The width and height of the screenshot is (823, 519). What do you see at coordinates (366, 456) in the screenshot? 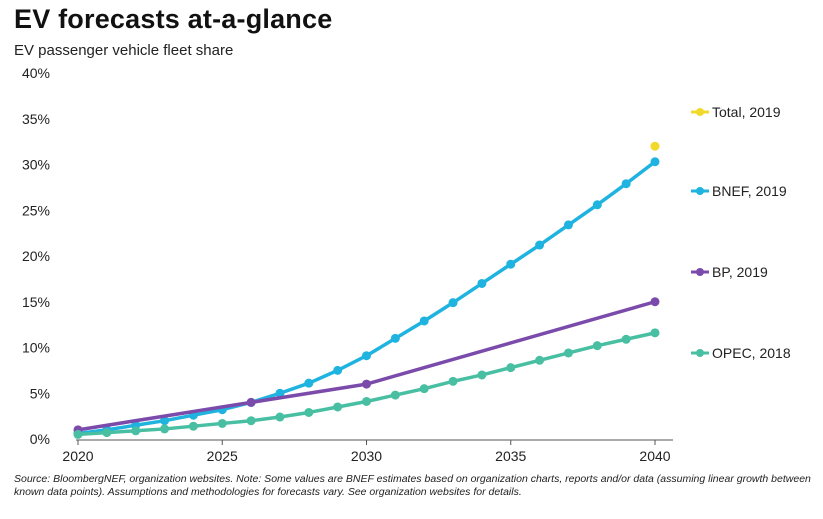
I see `x-tick-label: 2030` at bounding box center [366, 456].